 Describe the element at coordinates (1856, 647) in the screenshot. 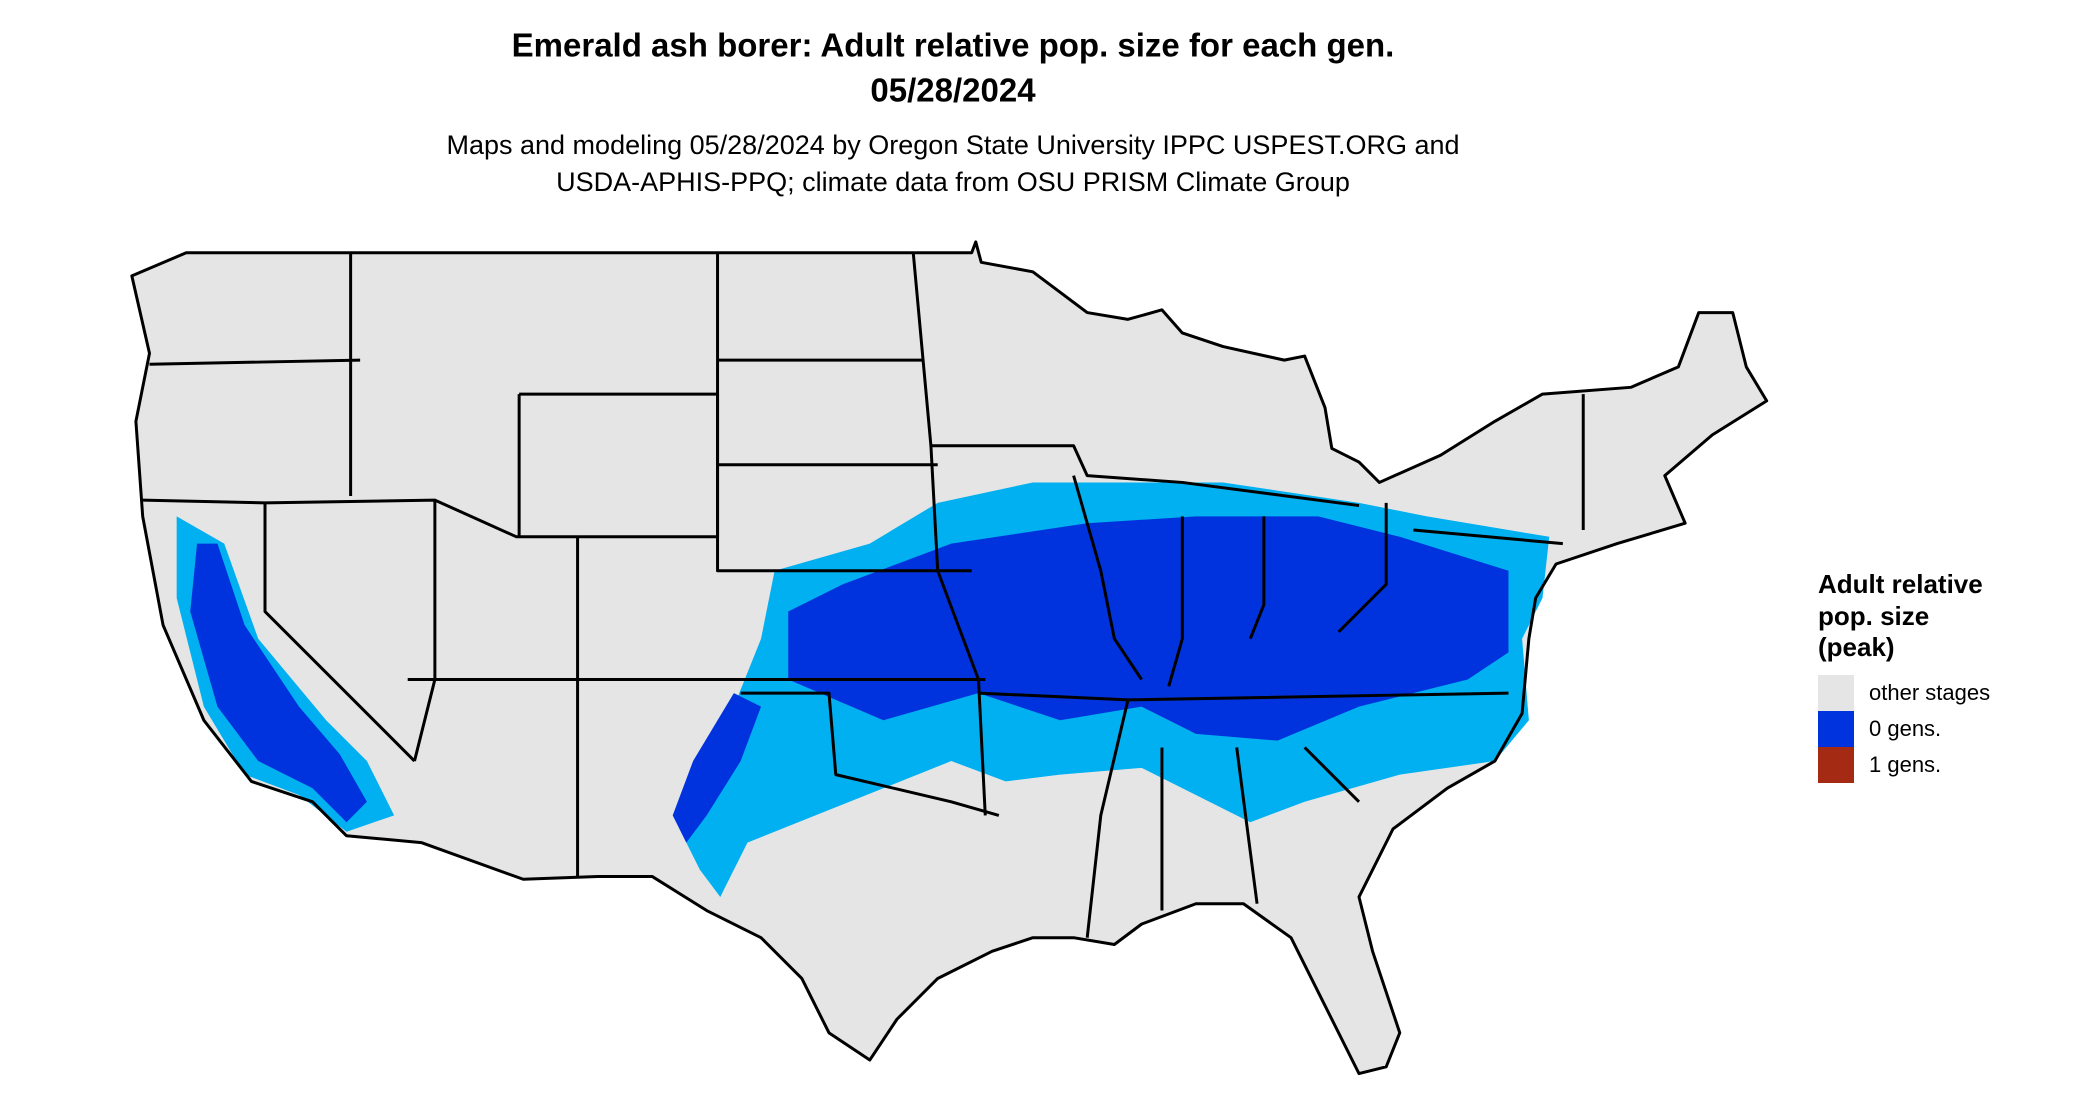

I see `legend-title: (peak)` at that location.